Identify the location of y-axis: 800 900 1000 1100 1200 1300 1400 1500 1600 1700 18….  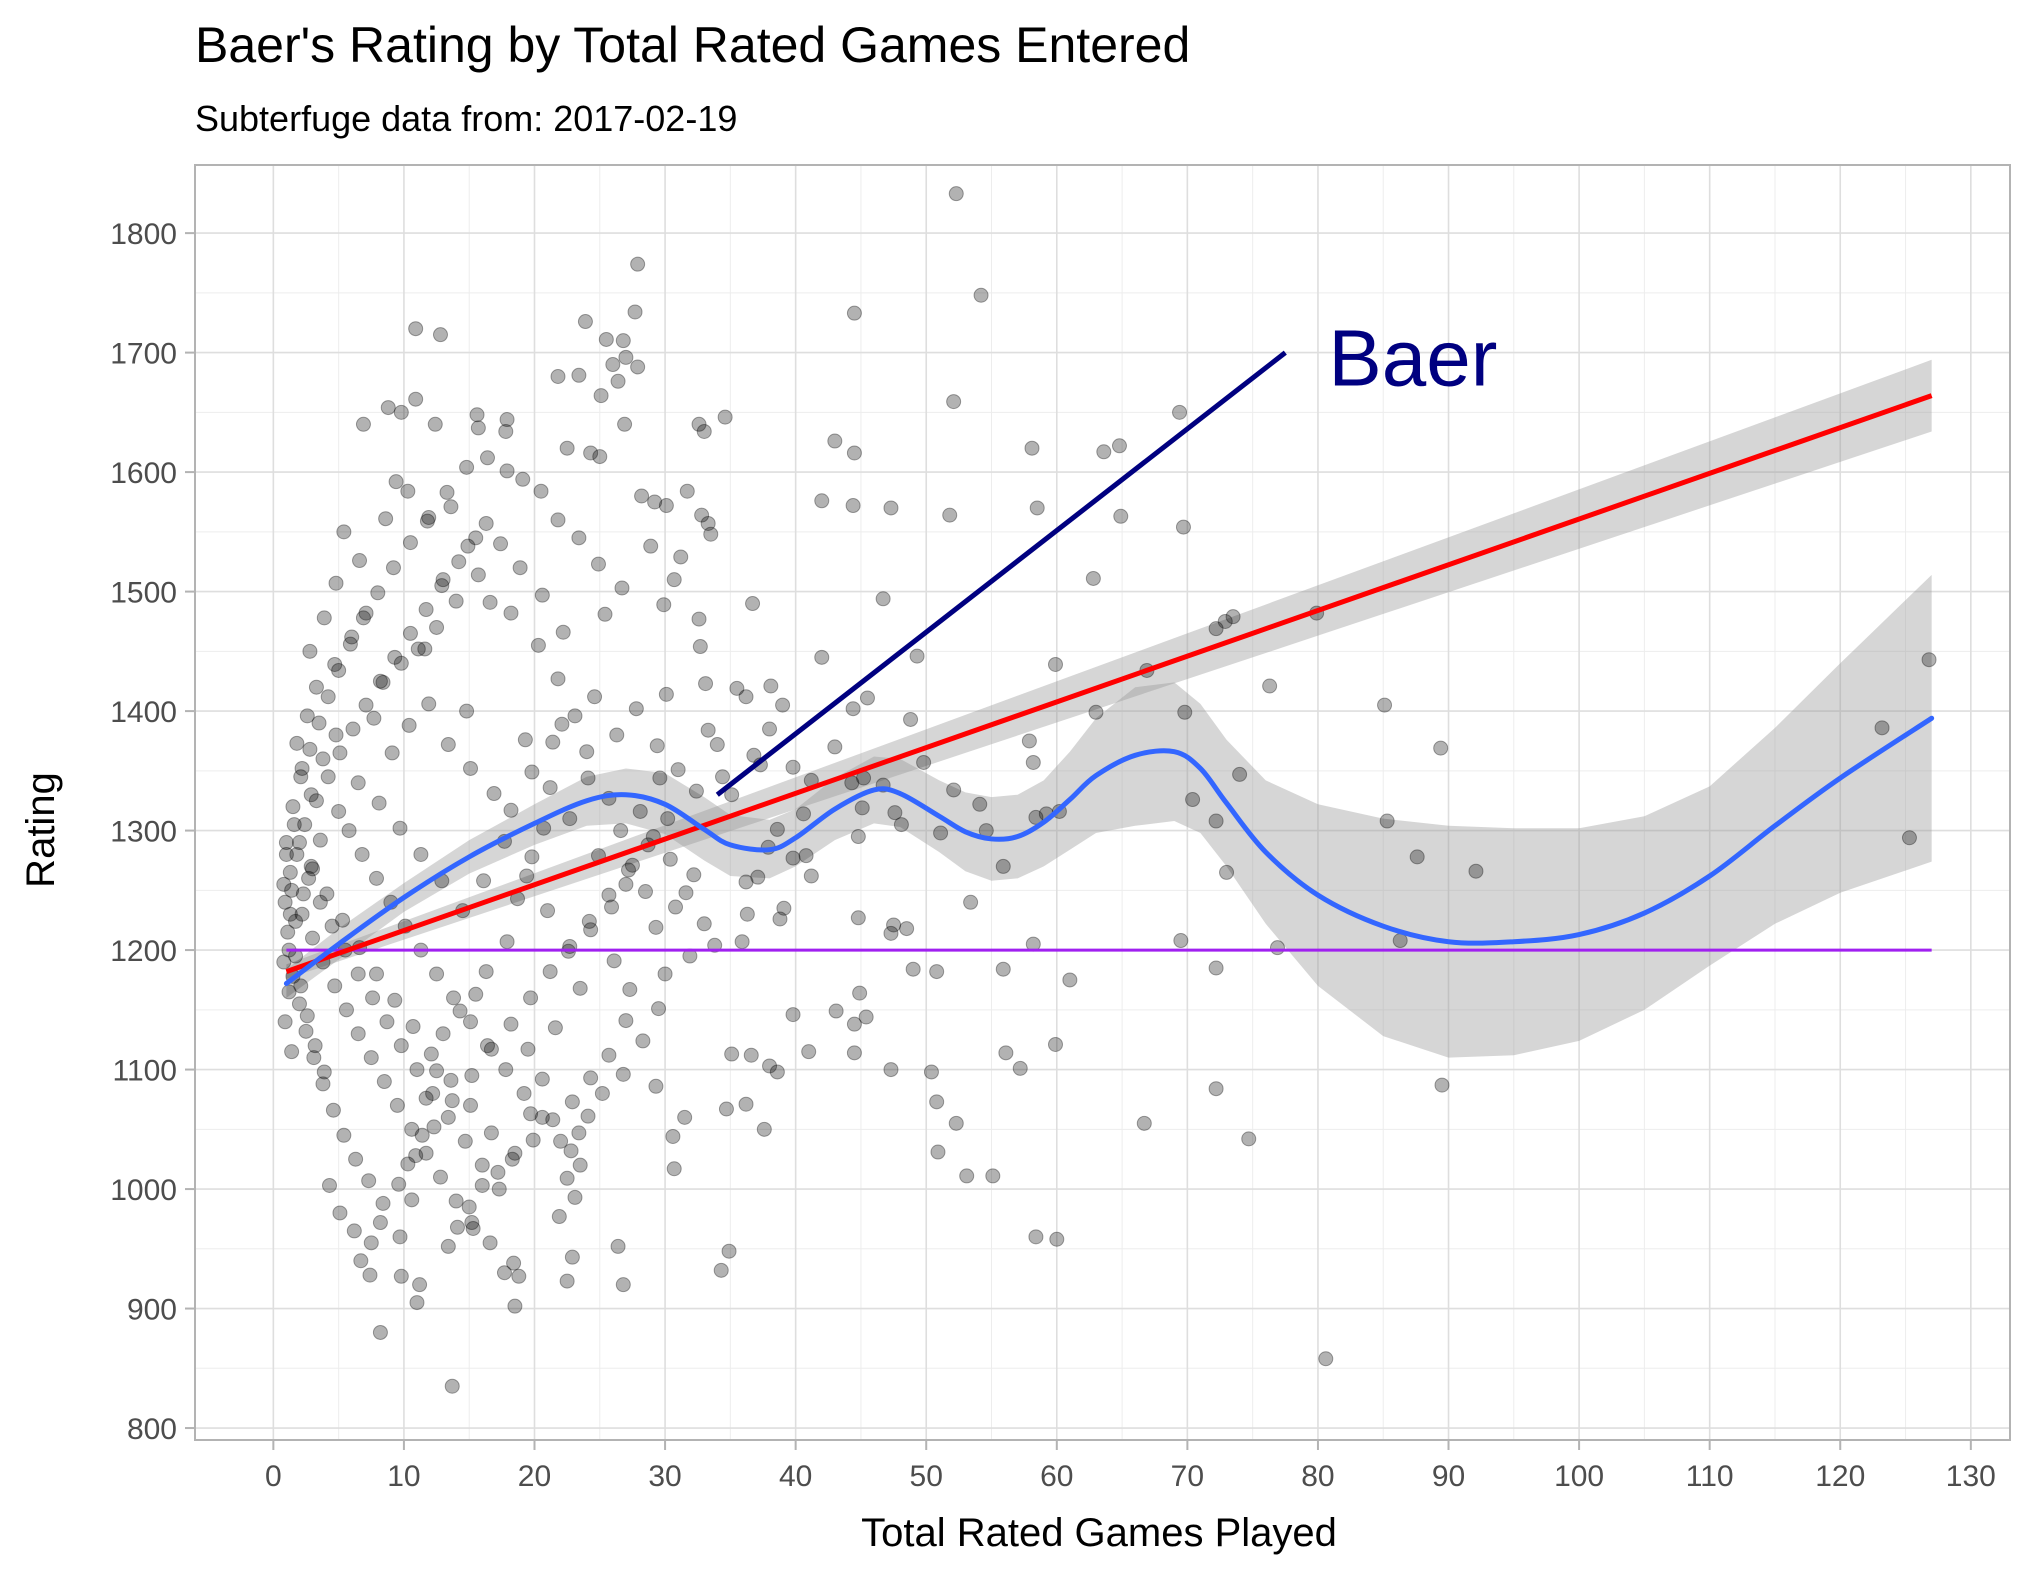
(152, 832).